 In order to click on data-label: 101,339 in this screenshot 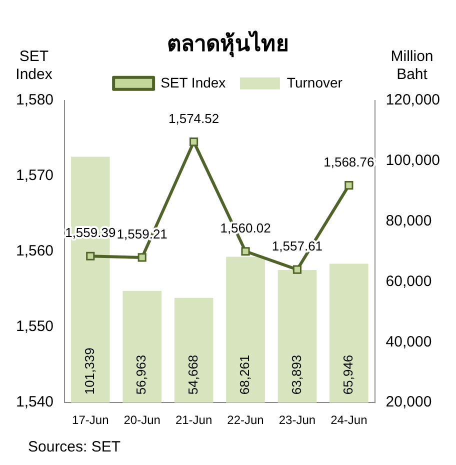, I will do `click(89, 371)`.